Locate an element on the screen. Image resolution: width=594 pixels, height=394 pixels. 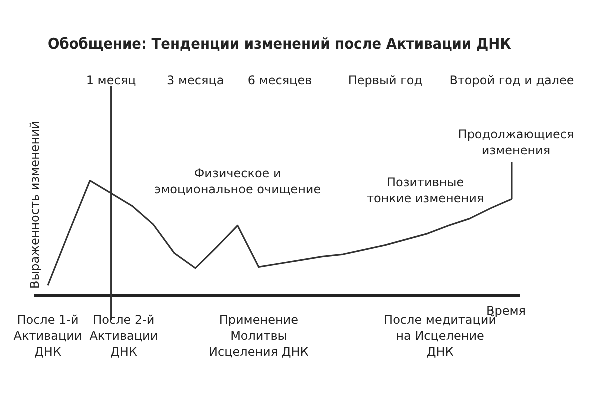
chart-title: Обобщение: Тенденции изменений после Активации ДНК is located at coordinates (280, 45).